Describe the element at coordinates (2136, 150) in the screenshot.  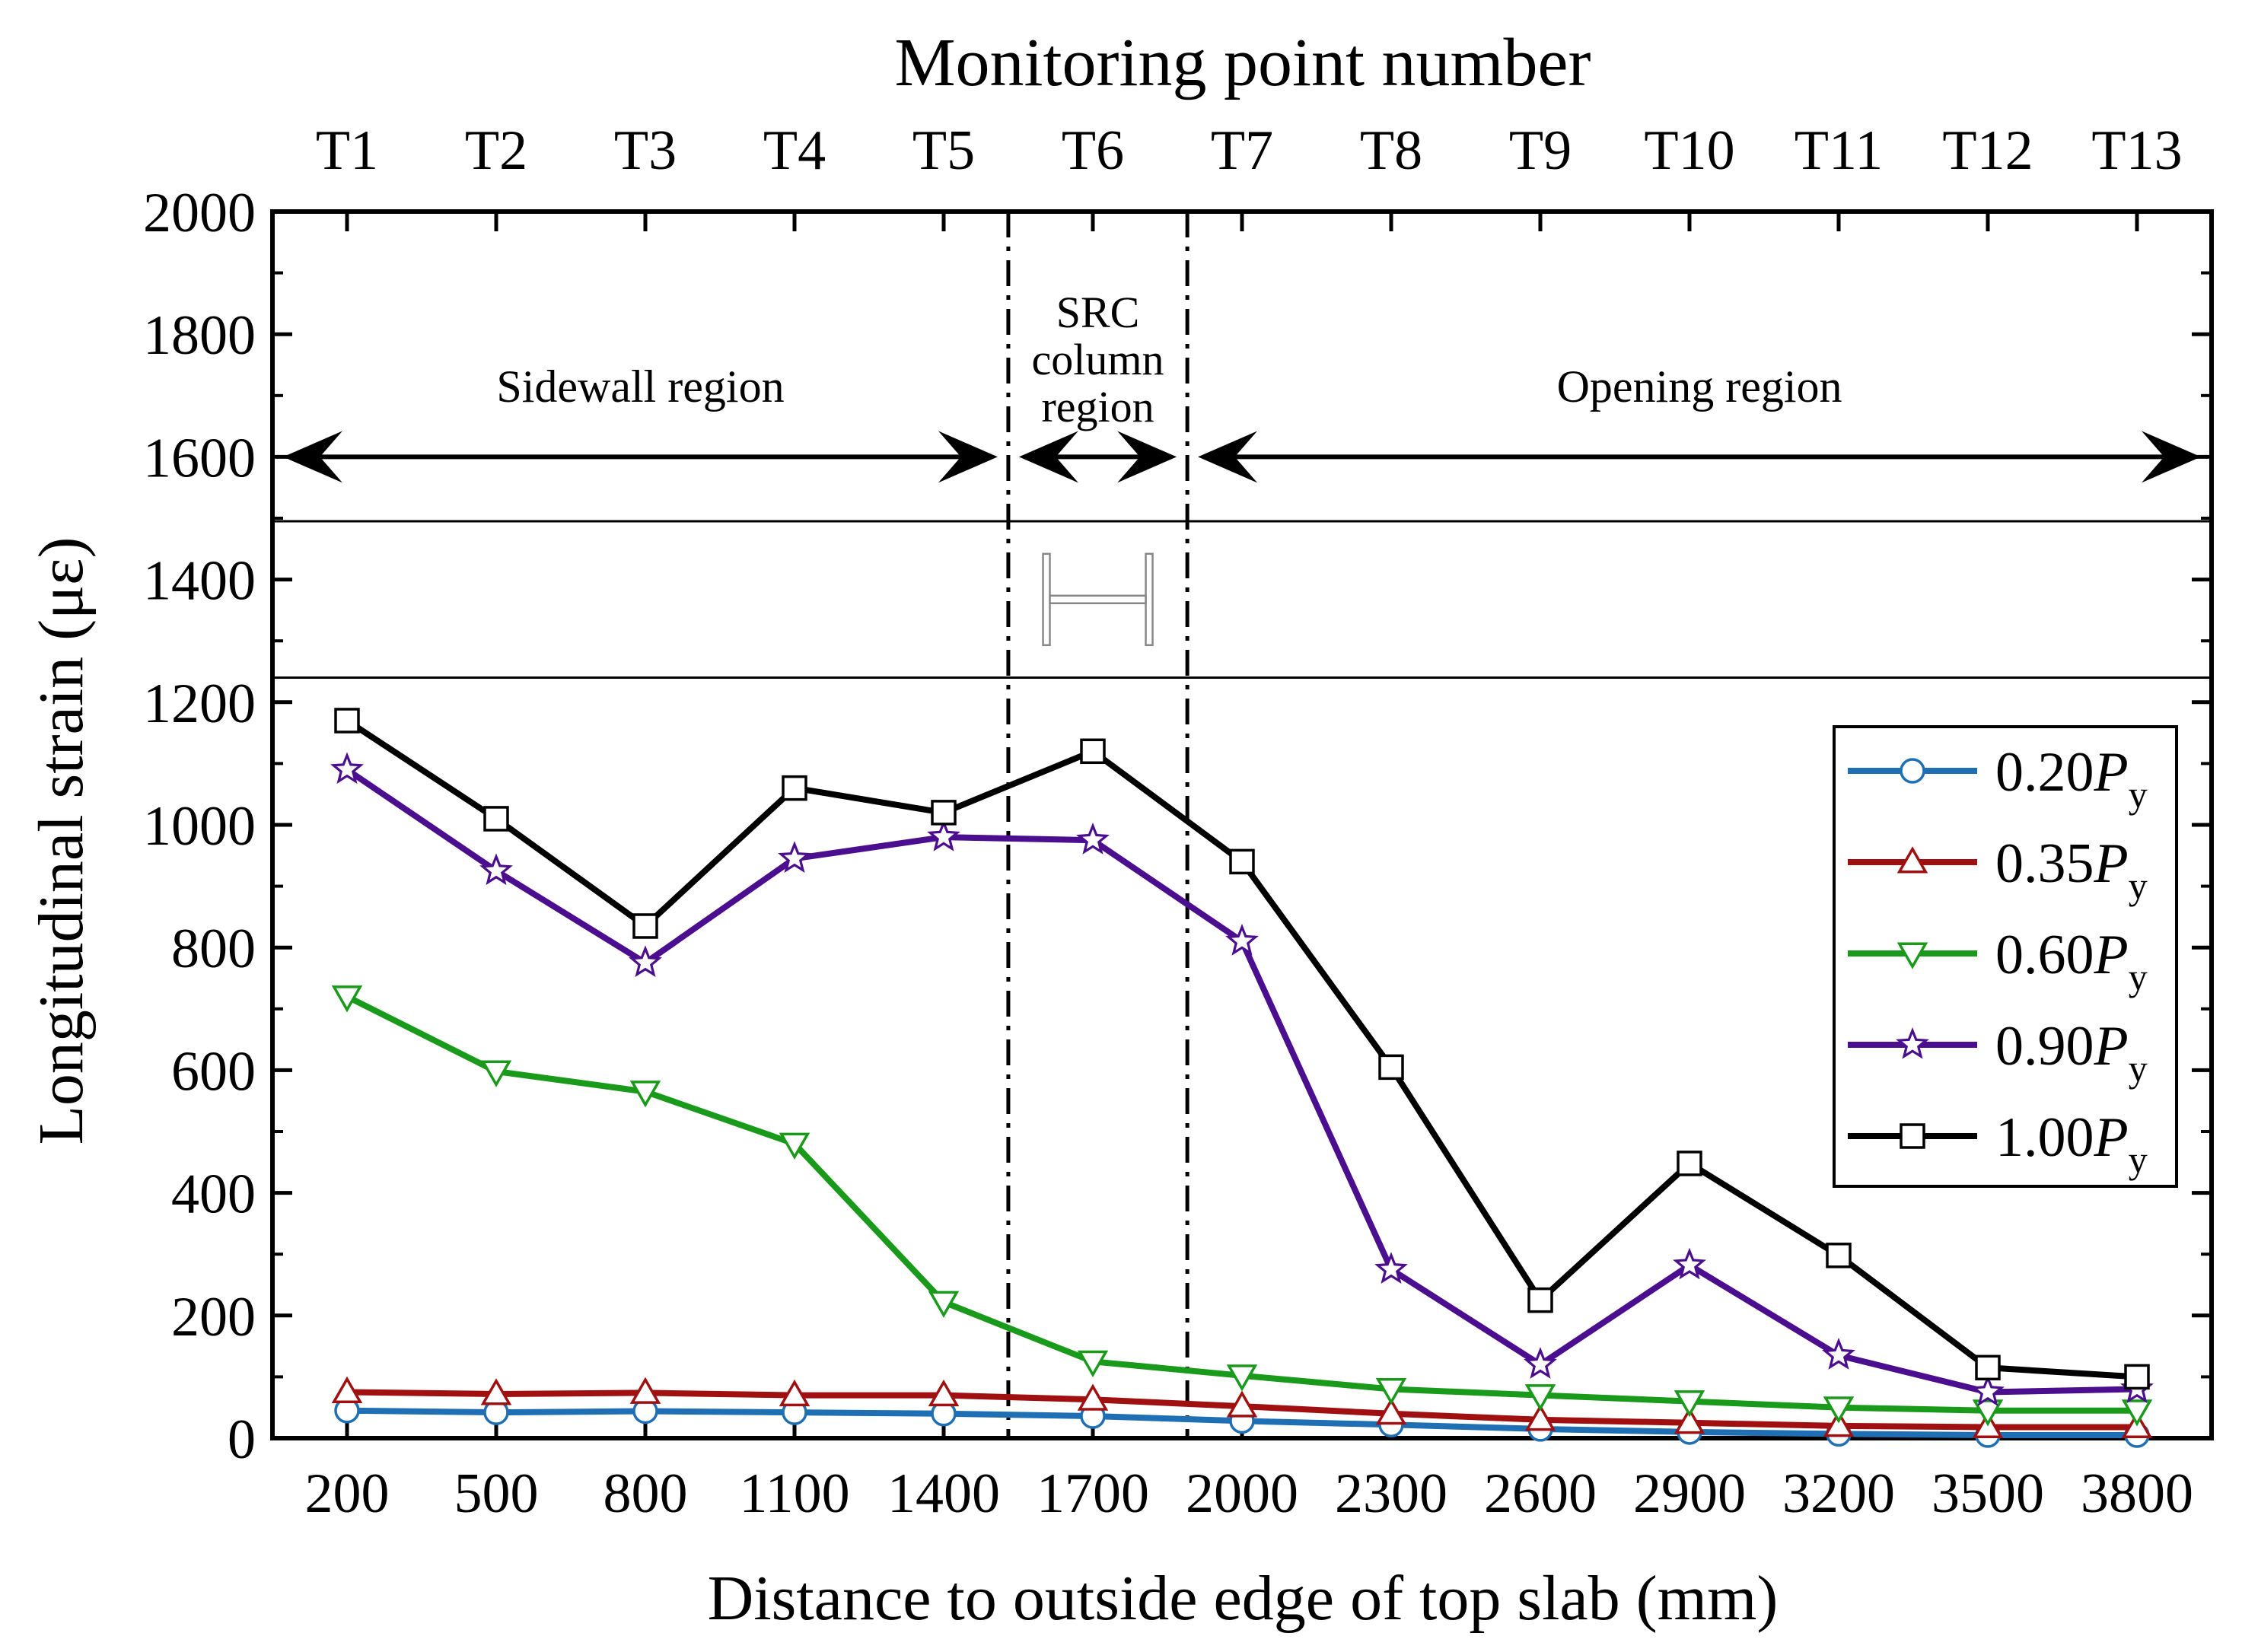
I see `top-tick-label: T13` at that location.